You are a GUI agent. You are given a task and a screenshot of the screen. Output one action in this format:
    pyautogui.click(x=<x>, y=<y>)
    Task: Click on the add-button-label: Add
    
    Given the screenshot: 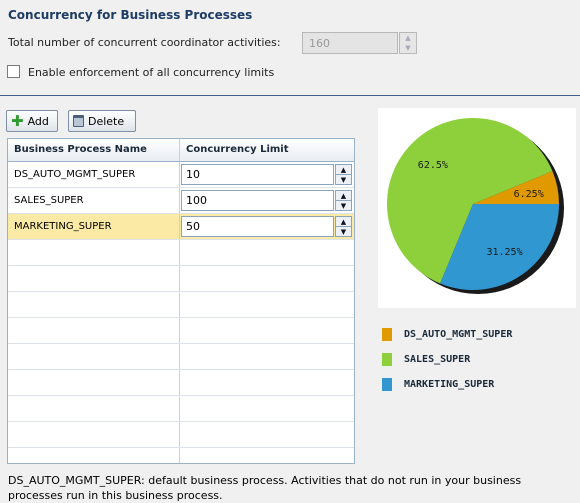 What is the action you would take?
    pyautogui.click(x=38, y=121)
    